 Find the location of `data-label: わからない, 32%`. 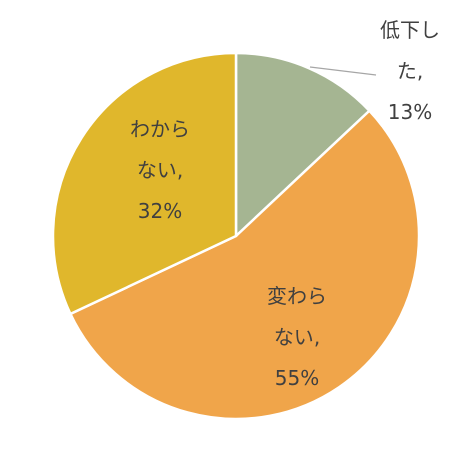

data-label: わからない, 32% is located at coordinates (160, 170).